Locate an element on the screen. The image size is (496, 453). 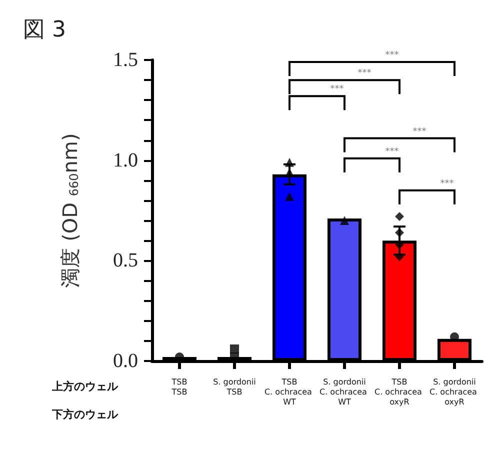
chart-title: 図 3 is located at coordinates (44, 30).